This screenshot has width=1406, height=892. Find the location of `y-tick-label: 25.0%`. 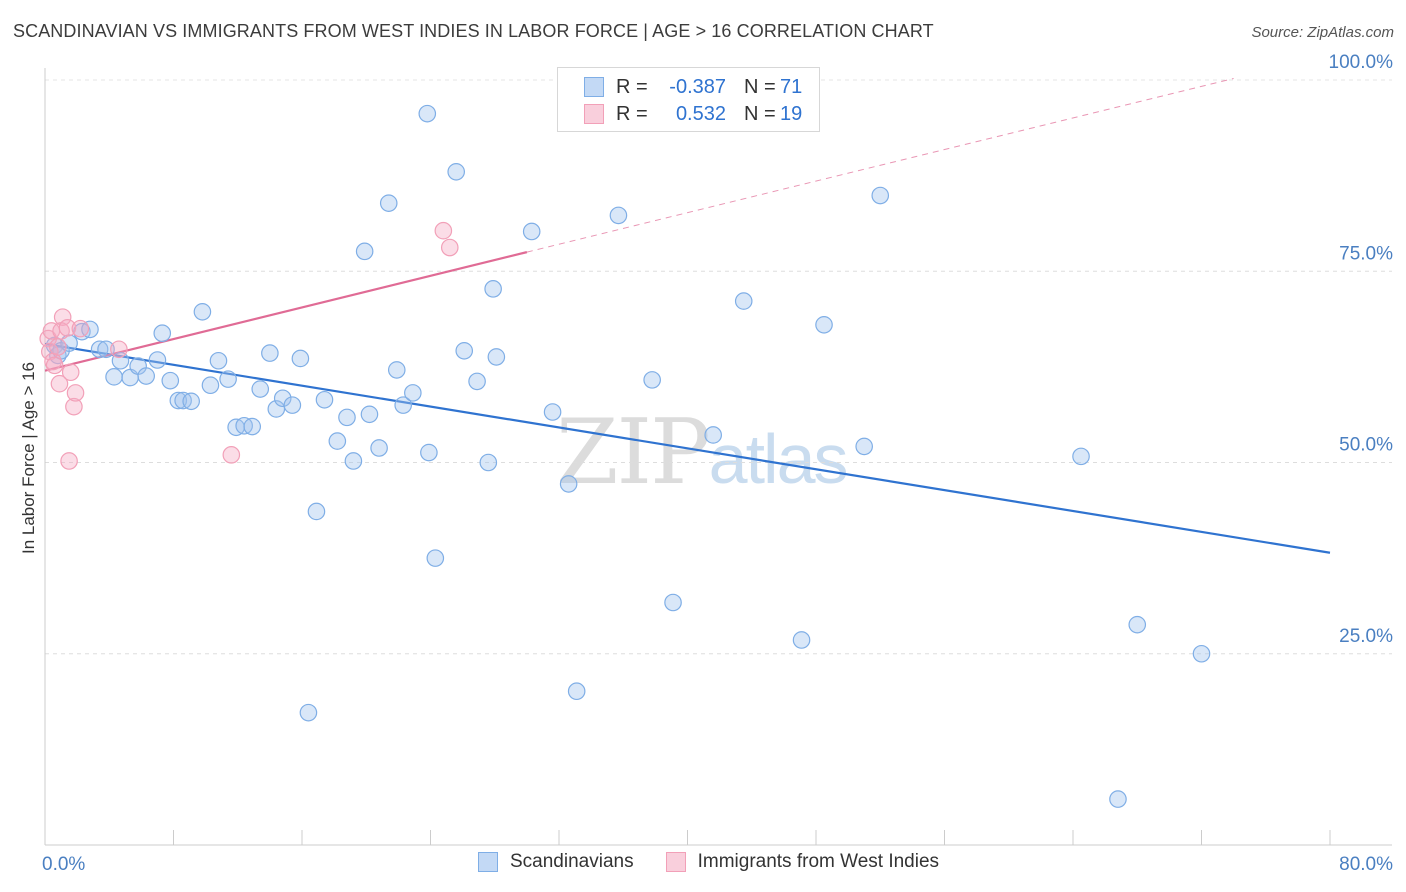

y-tick-label: 25.0% is located at coordinates (1366, 636).